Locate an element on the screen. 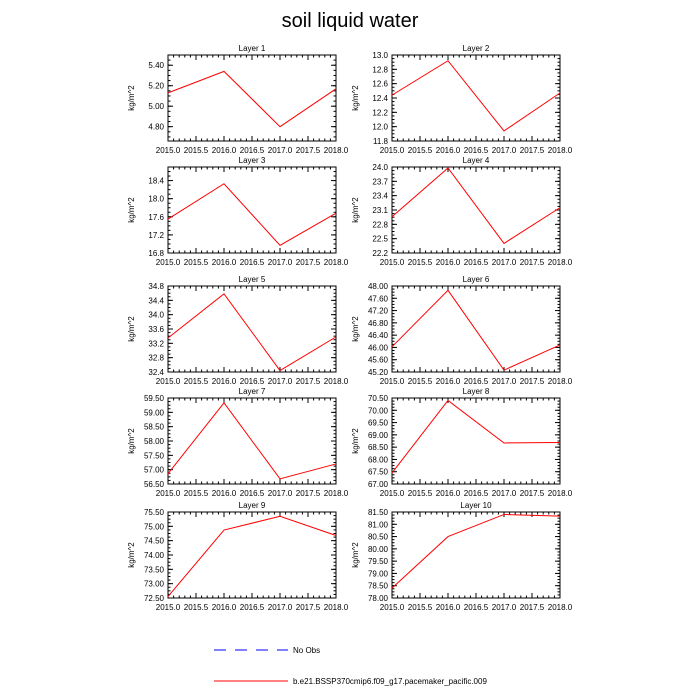 The width and height of the screenshot is (700, 700). legend-label-no-obs: No Obs is located at coordinates (306, 650).